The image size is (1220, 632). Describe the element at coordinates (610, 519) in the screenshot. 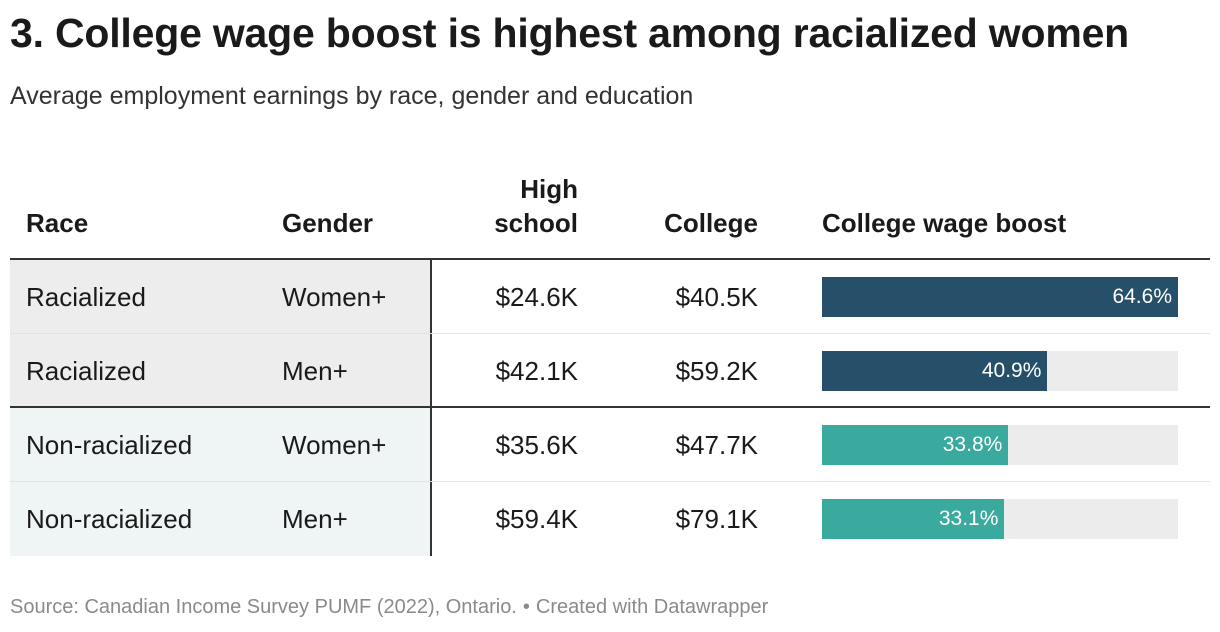

I see `table-row: Non-racialized Men+ $59.4K $79.1K 33.1%` at that location.